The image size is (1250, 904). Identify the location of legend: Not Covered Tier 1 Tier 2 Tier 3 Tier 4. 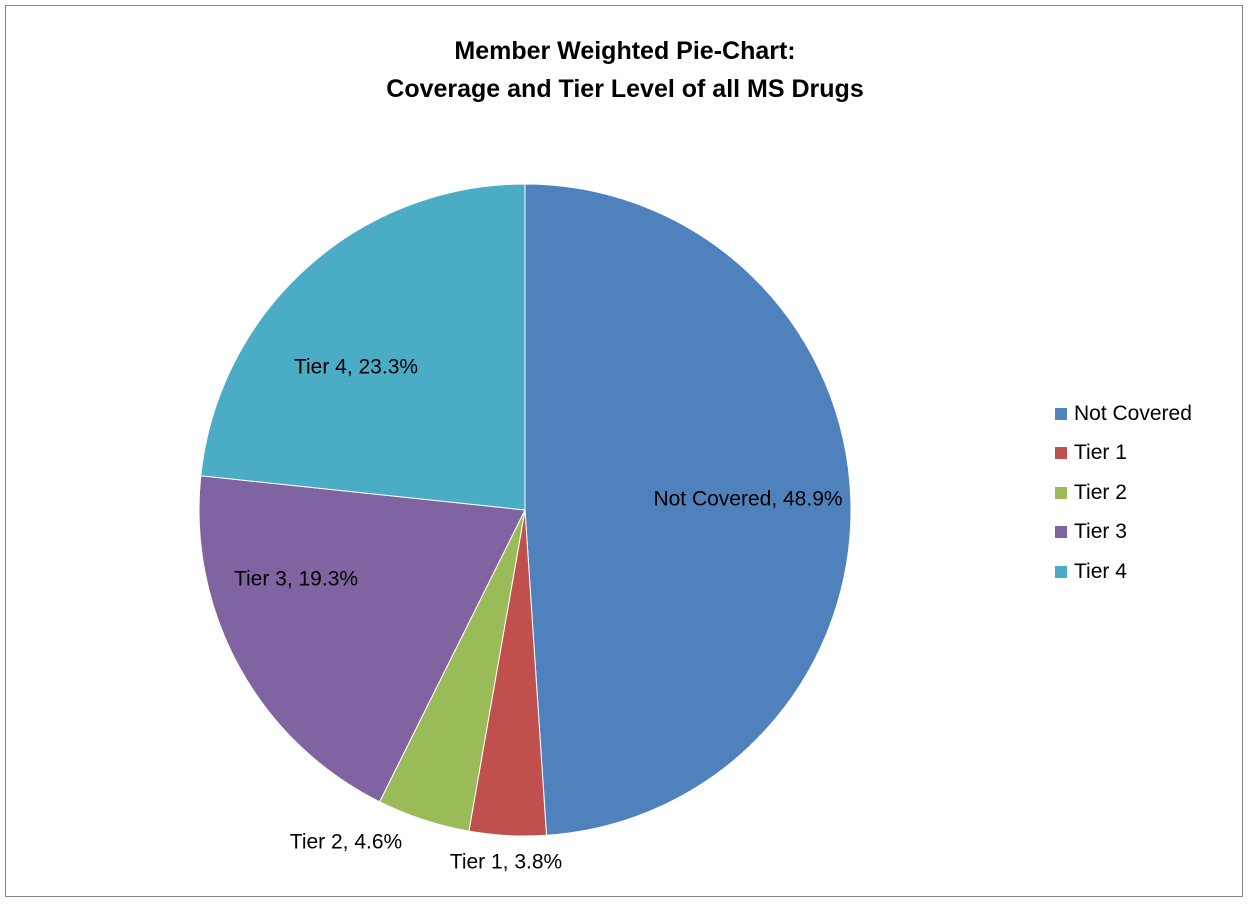
(1123, 493).